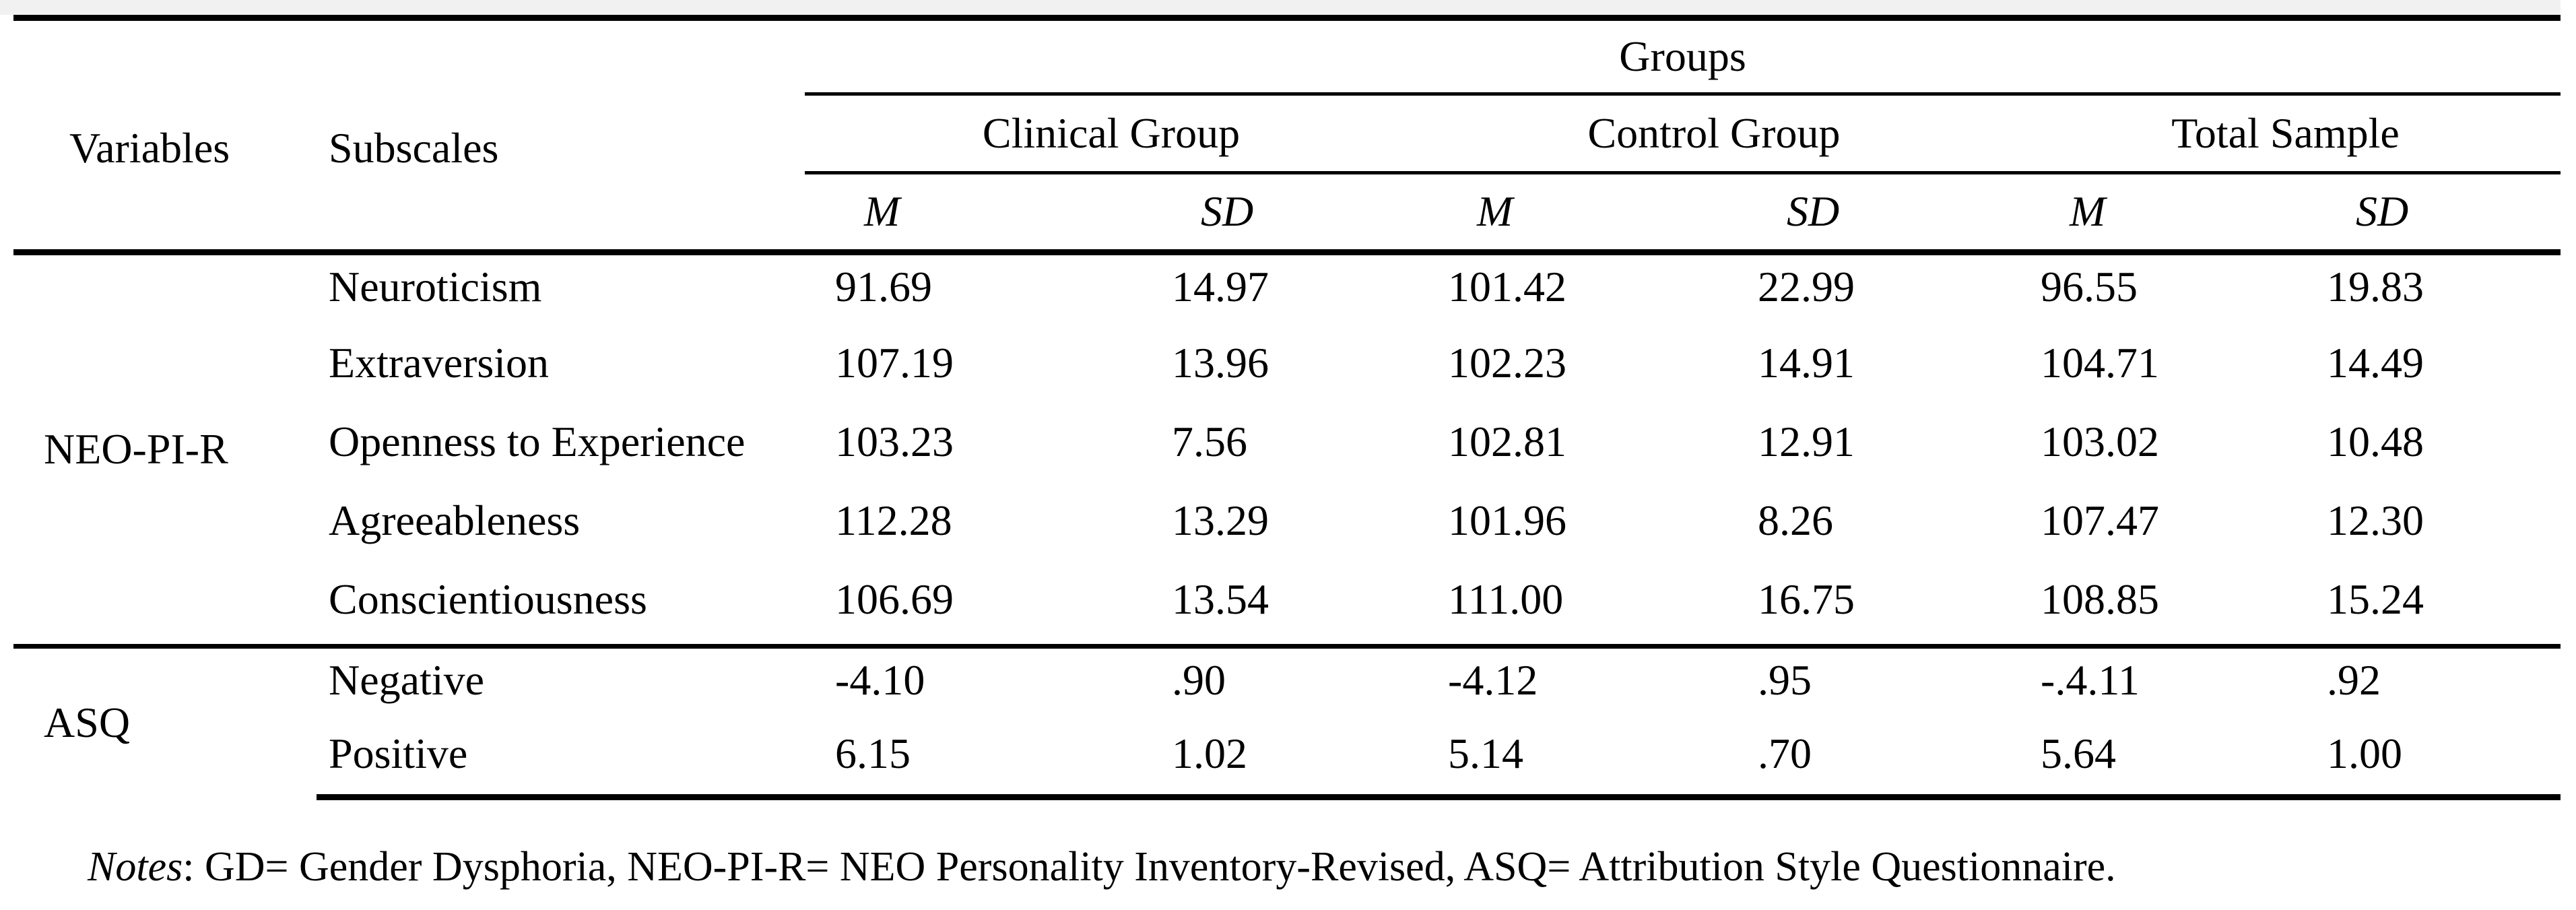  I want to click on table-cell: 101.42, so click(1572, 290).